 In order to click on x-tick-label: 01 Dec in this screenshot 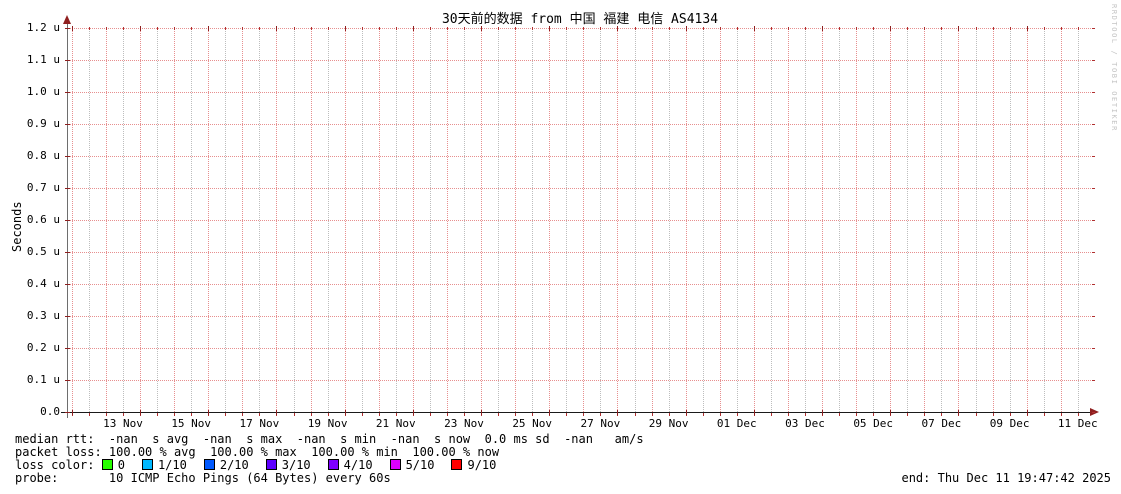, I will do `click(736, 423)`.